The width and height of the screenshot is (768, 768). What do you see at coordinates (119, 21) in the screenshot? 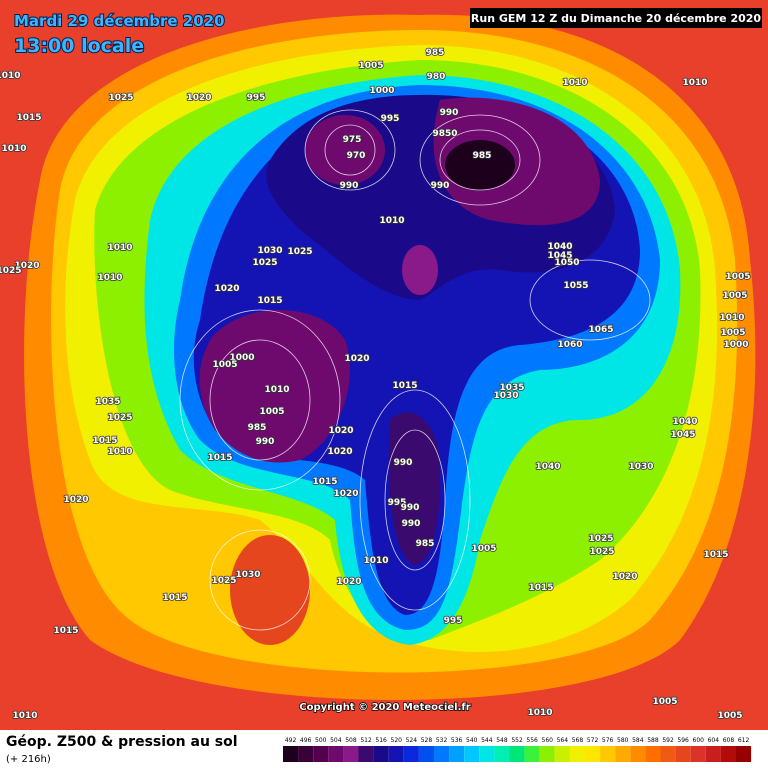
I see `forecast-date: Mardi 29 décembre 2020` at bounding box center [119, 21].